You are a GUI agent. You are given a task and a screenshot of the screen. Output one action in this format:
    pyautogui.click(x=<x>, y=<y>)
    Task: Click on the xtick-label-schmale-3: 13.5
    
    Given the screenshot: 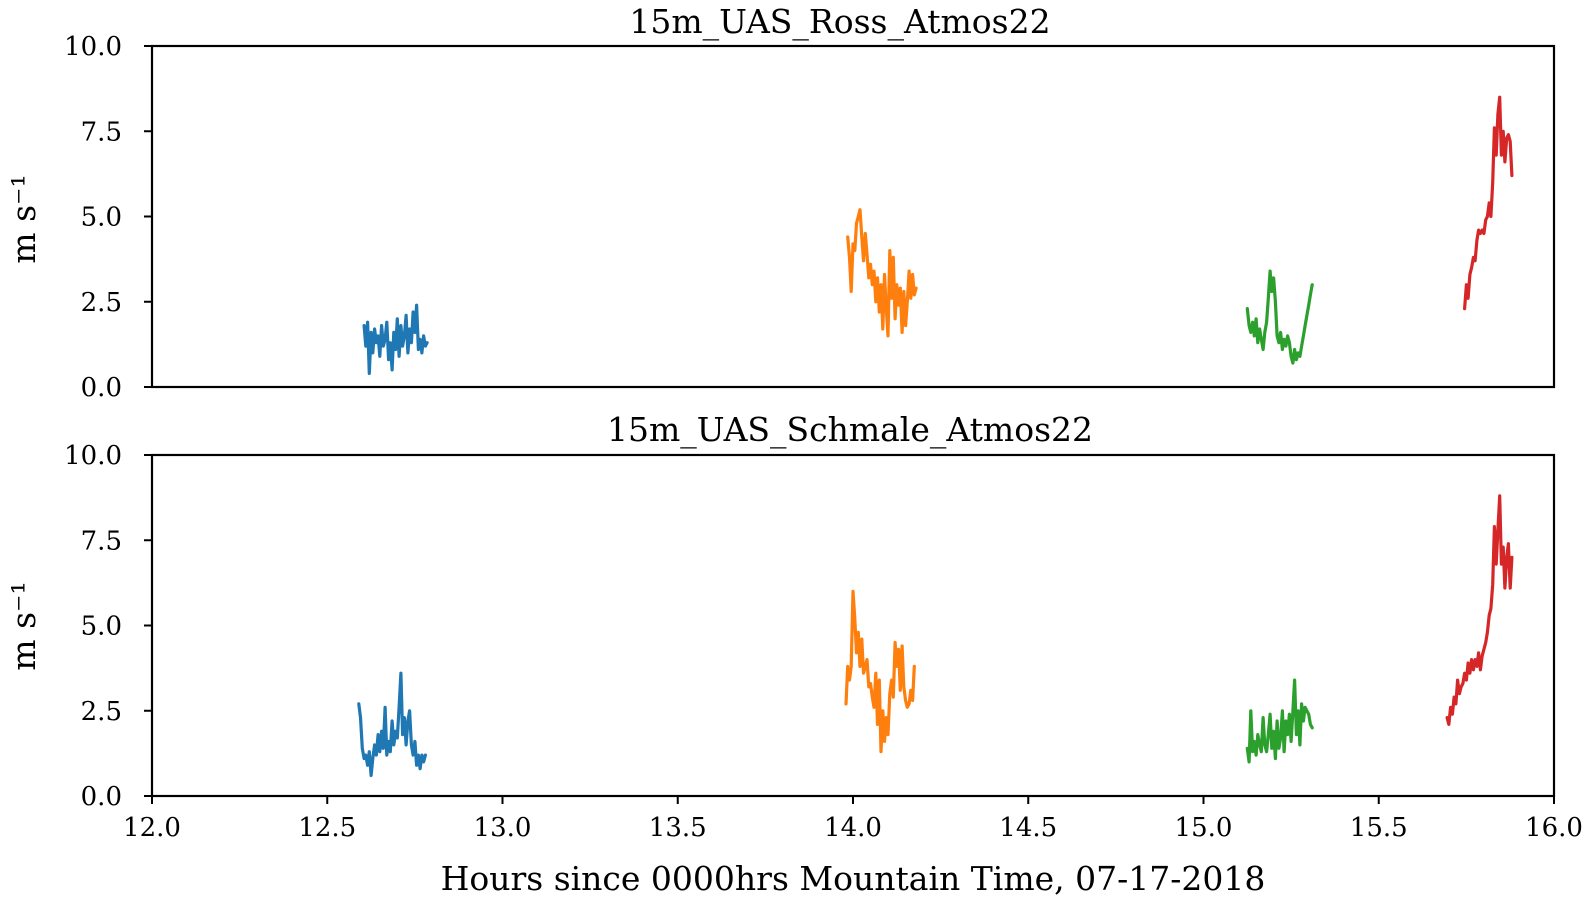 What is the action you would take?
    pyautogui.click(x=678, y=828)
    